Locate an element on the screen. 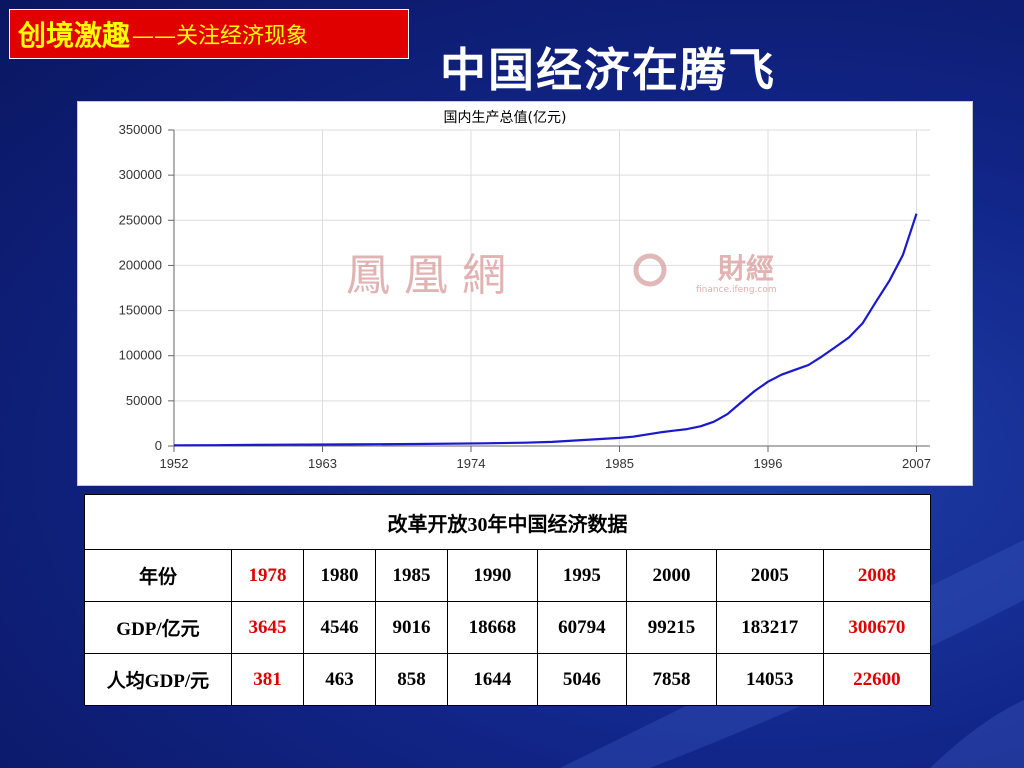  topic-sub-label: ——关注经济现象 is located at coordinates (220, 36).